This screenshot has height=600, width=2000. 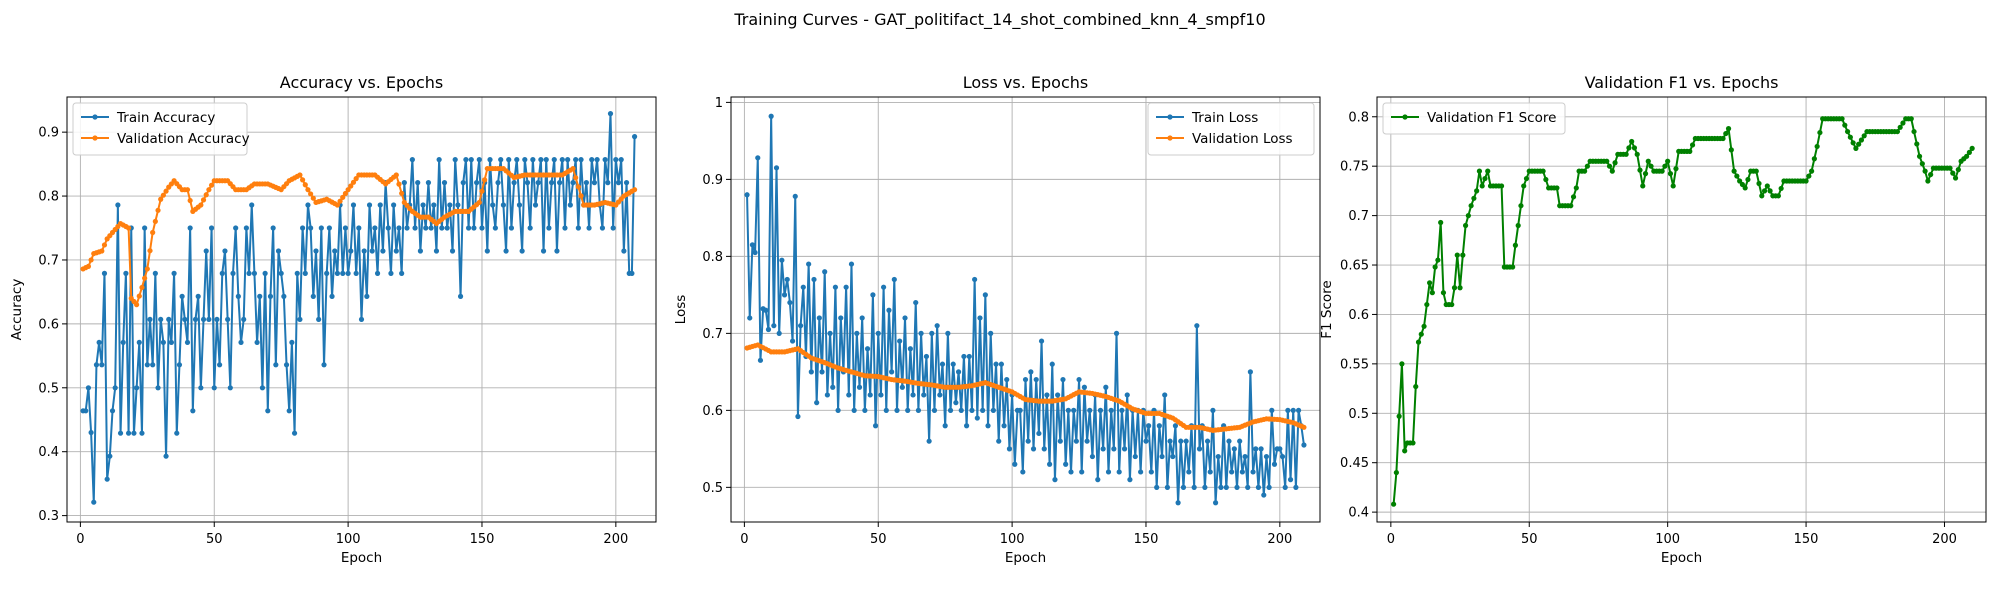 What do you see at coordinates (1358, 513) in the screenshot?
I see `y-tick-label: 0.4` at bounding box center [1358, 513].